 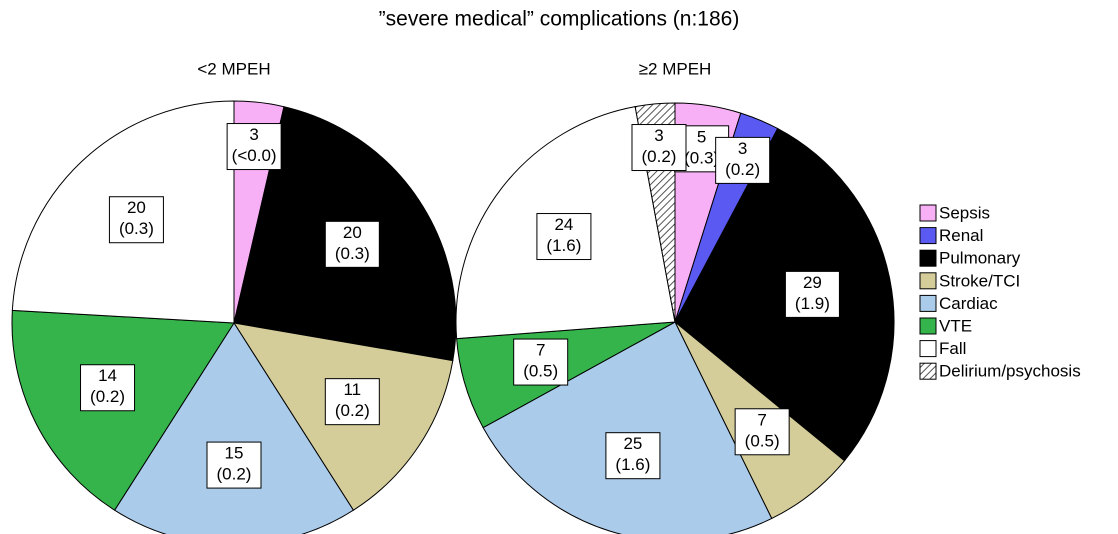 What do you see at coordinates (968, 303) in the screenshot?
I see `legend-label: Cardiac` at bounding box center [968, 303].